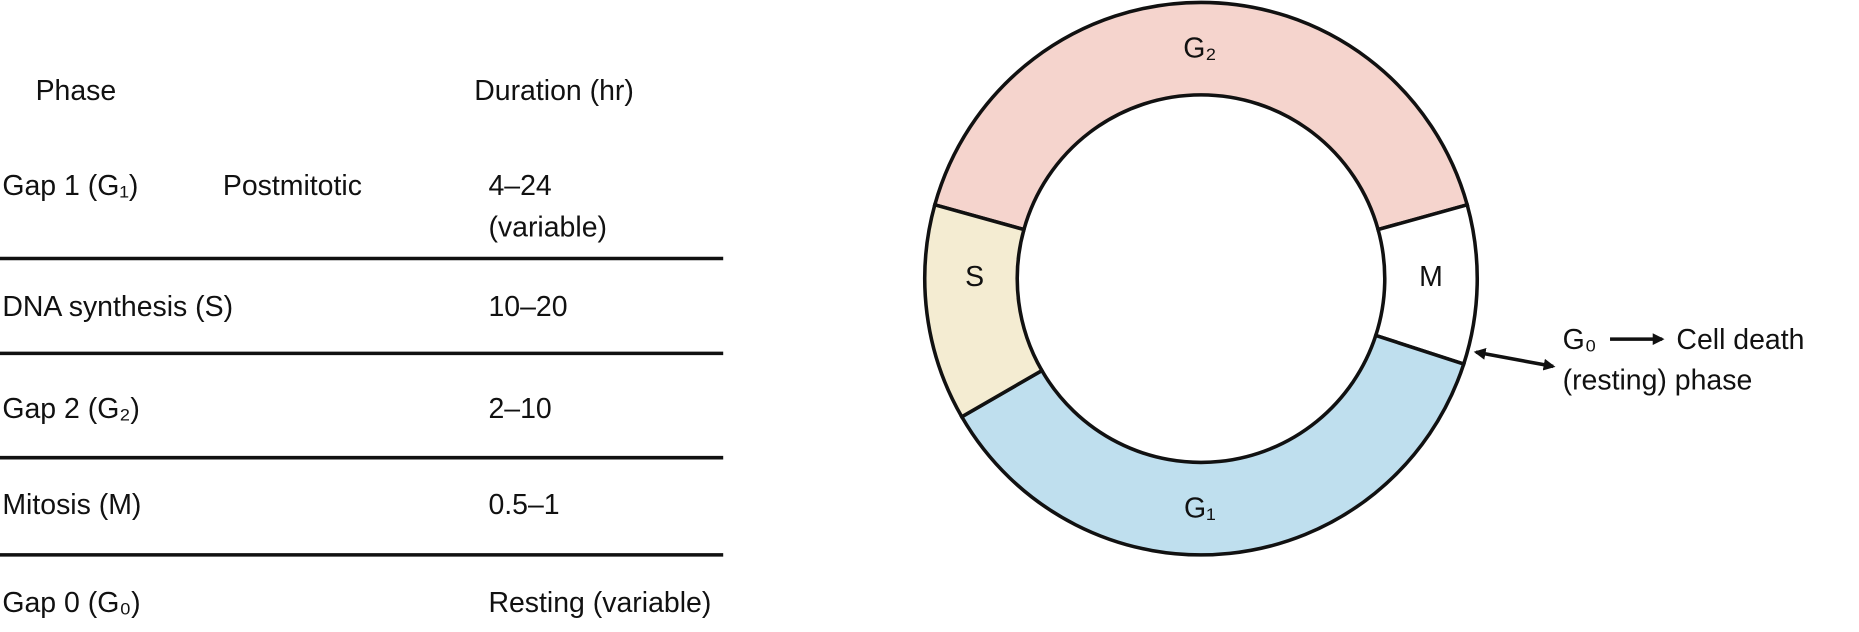 The height and width of the screenshot is (632, 1859). I want to click on duration: 10–20, so click(527, 307).